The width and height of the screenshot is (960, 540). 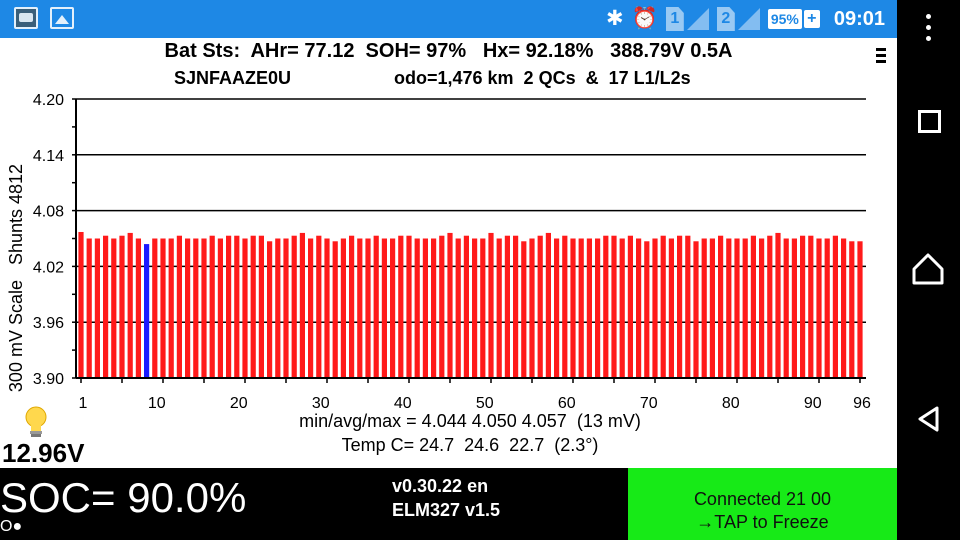 What do you see at coordinates (48, 156) in the screenshot?
I see `y-tick-label: 4.14` at bounding box center [48, 156].